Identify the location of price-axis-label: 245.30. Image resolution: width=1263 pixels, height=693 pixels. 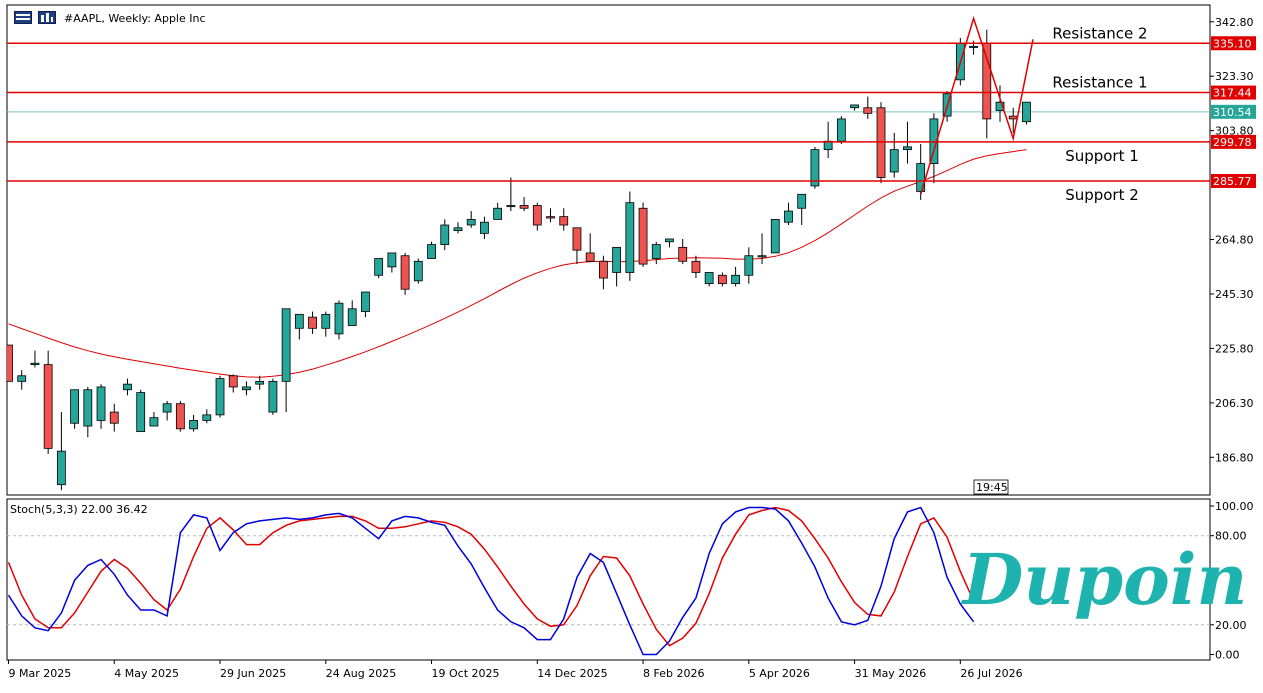
(1234, 294).